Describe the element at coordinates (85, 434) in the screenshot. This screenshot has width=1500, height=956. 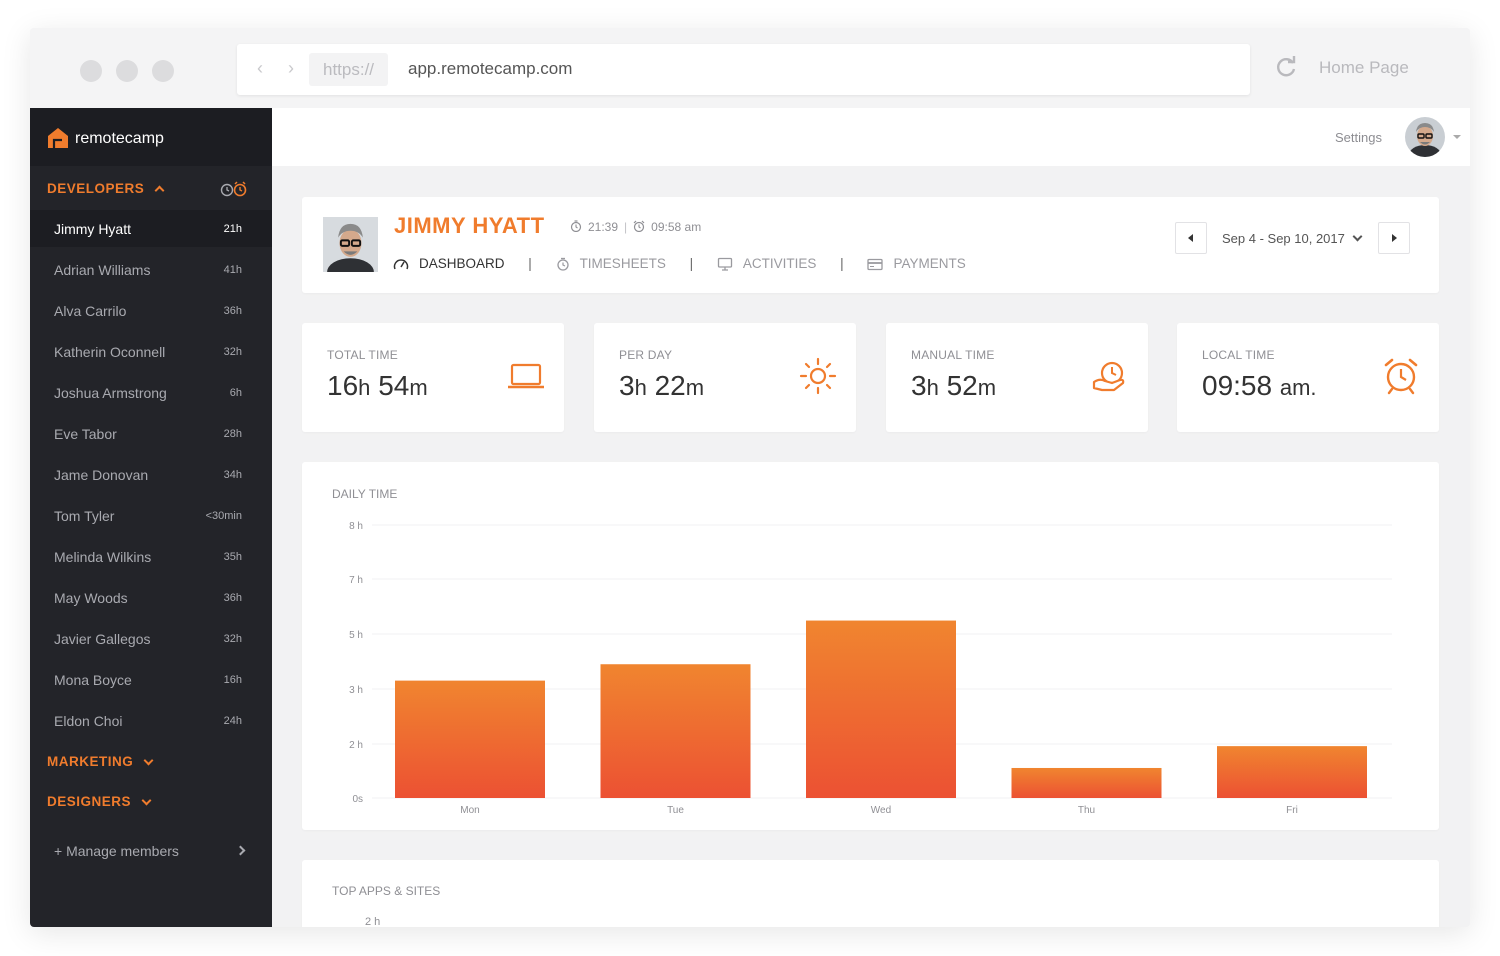
I see `member-name: Eve Tabor` at that location.